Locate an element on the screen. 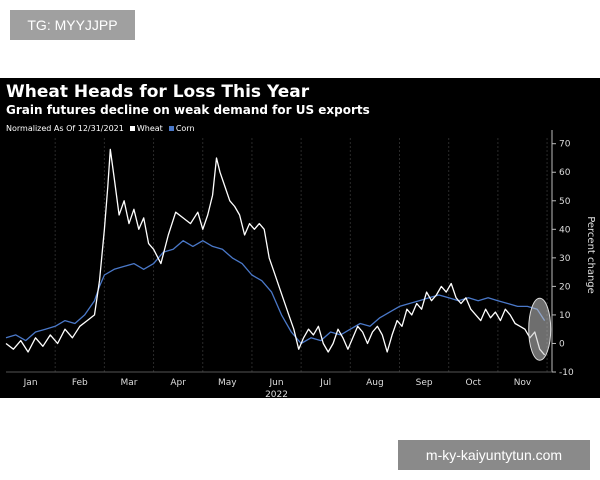 The width and height of the screenshot is (600, 480). x-tick-label-oct: Oct is located at coordinates (474, 383).